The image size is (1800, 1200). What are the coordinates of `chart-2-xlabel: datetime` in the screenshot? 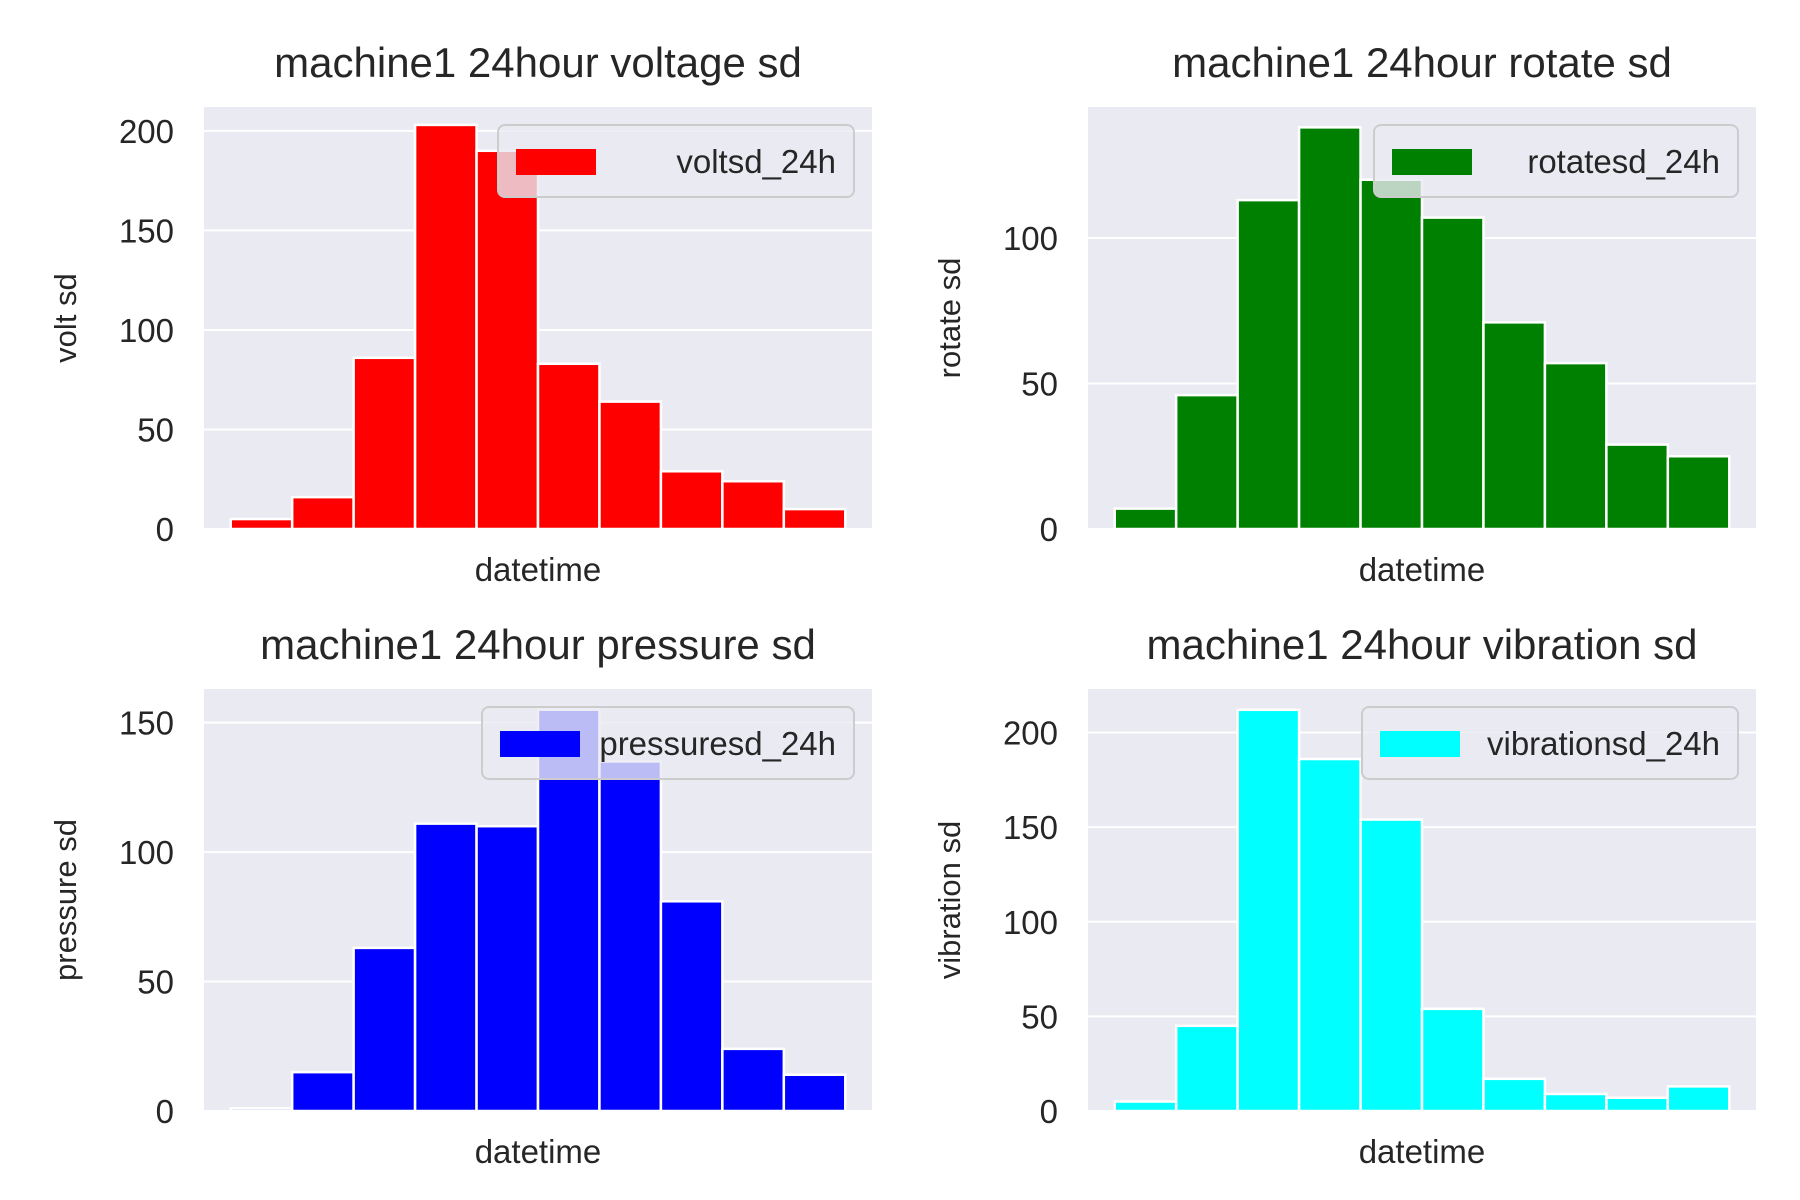 It's located at (1422, 569).